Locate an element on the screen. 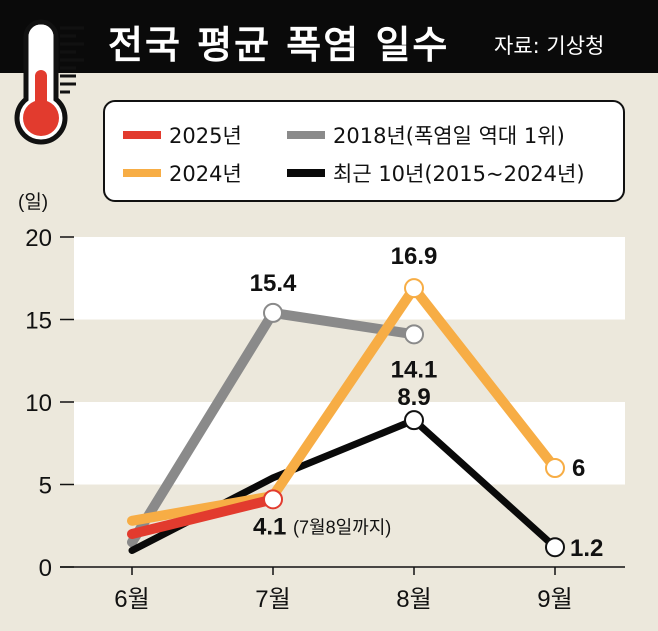 Image resolution: width=658 pixels, height=631 pixels. annotation-label: (7월8일까지) is located at coordinates (342, 527).